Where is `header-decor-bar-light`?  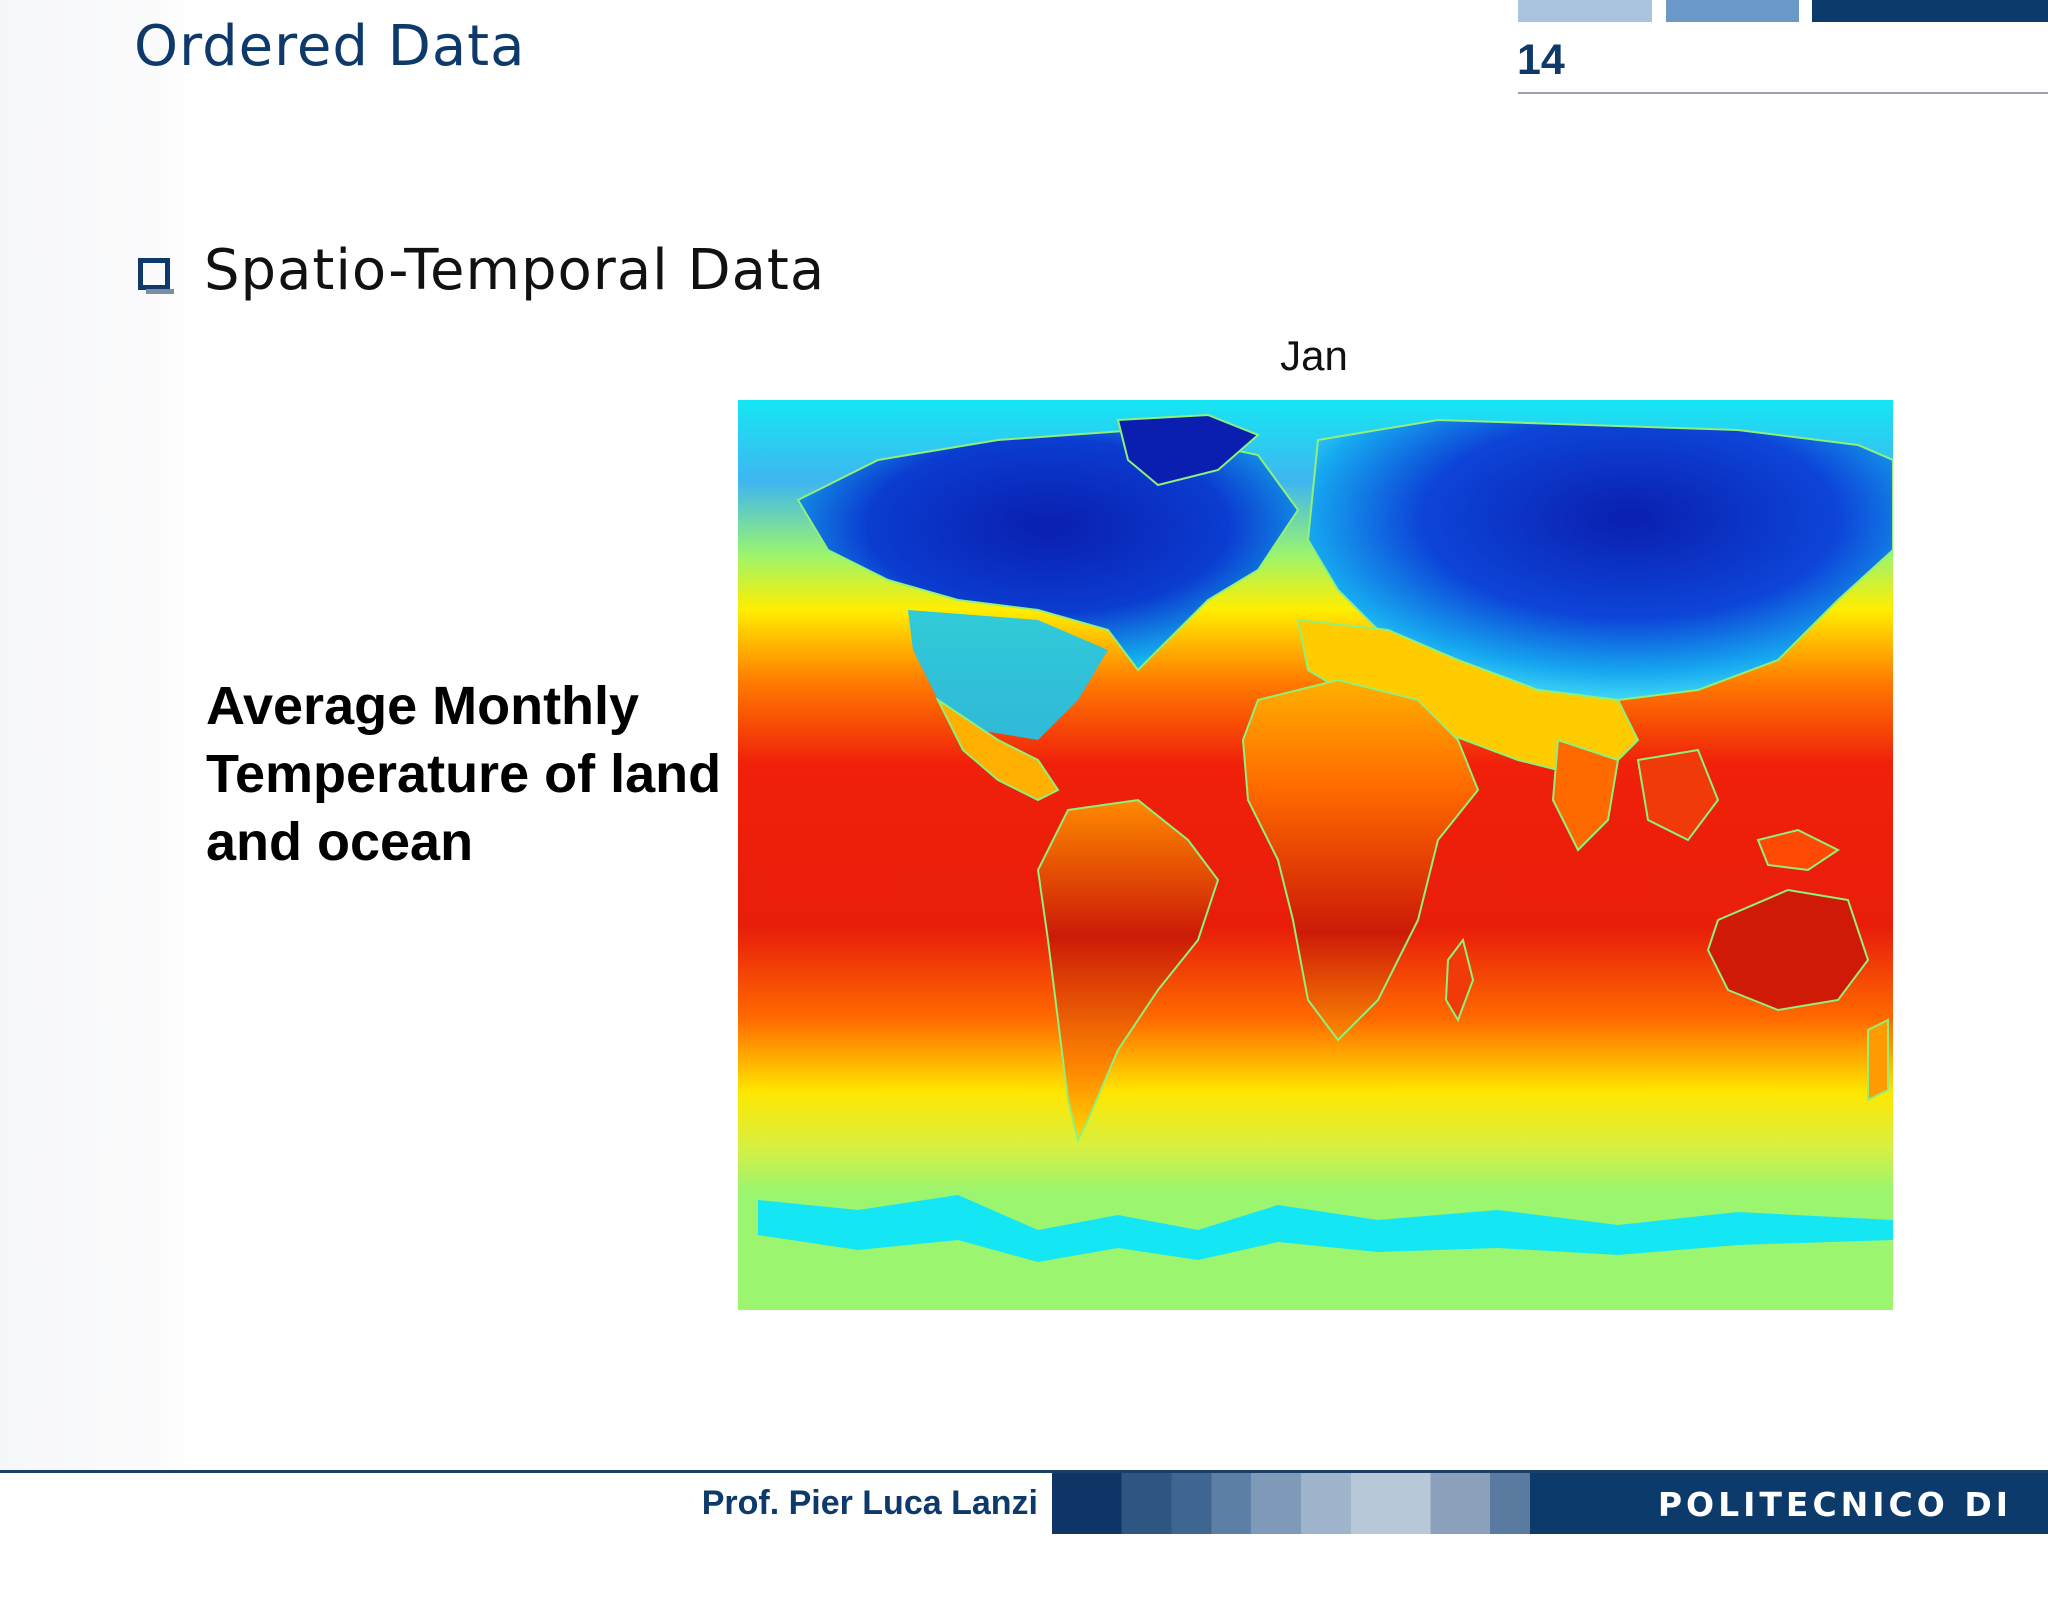 header-decor-bar-light is located at coordinates (1585, 11).